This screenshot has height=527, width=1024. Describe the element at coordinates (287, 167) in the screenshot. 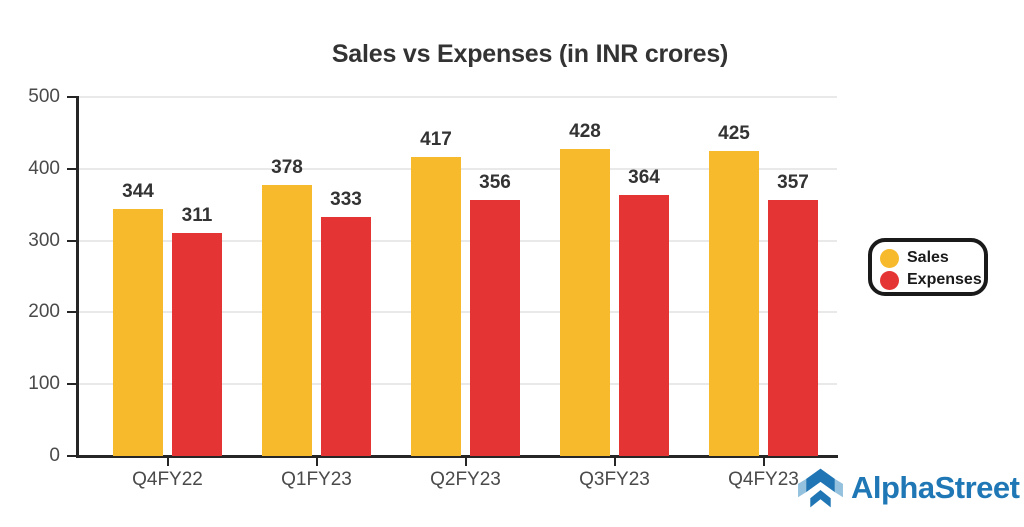

I see `value-label-sales-q1fy23: 378` at that location.